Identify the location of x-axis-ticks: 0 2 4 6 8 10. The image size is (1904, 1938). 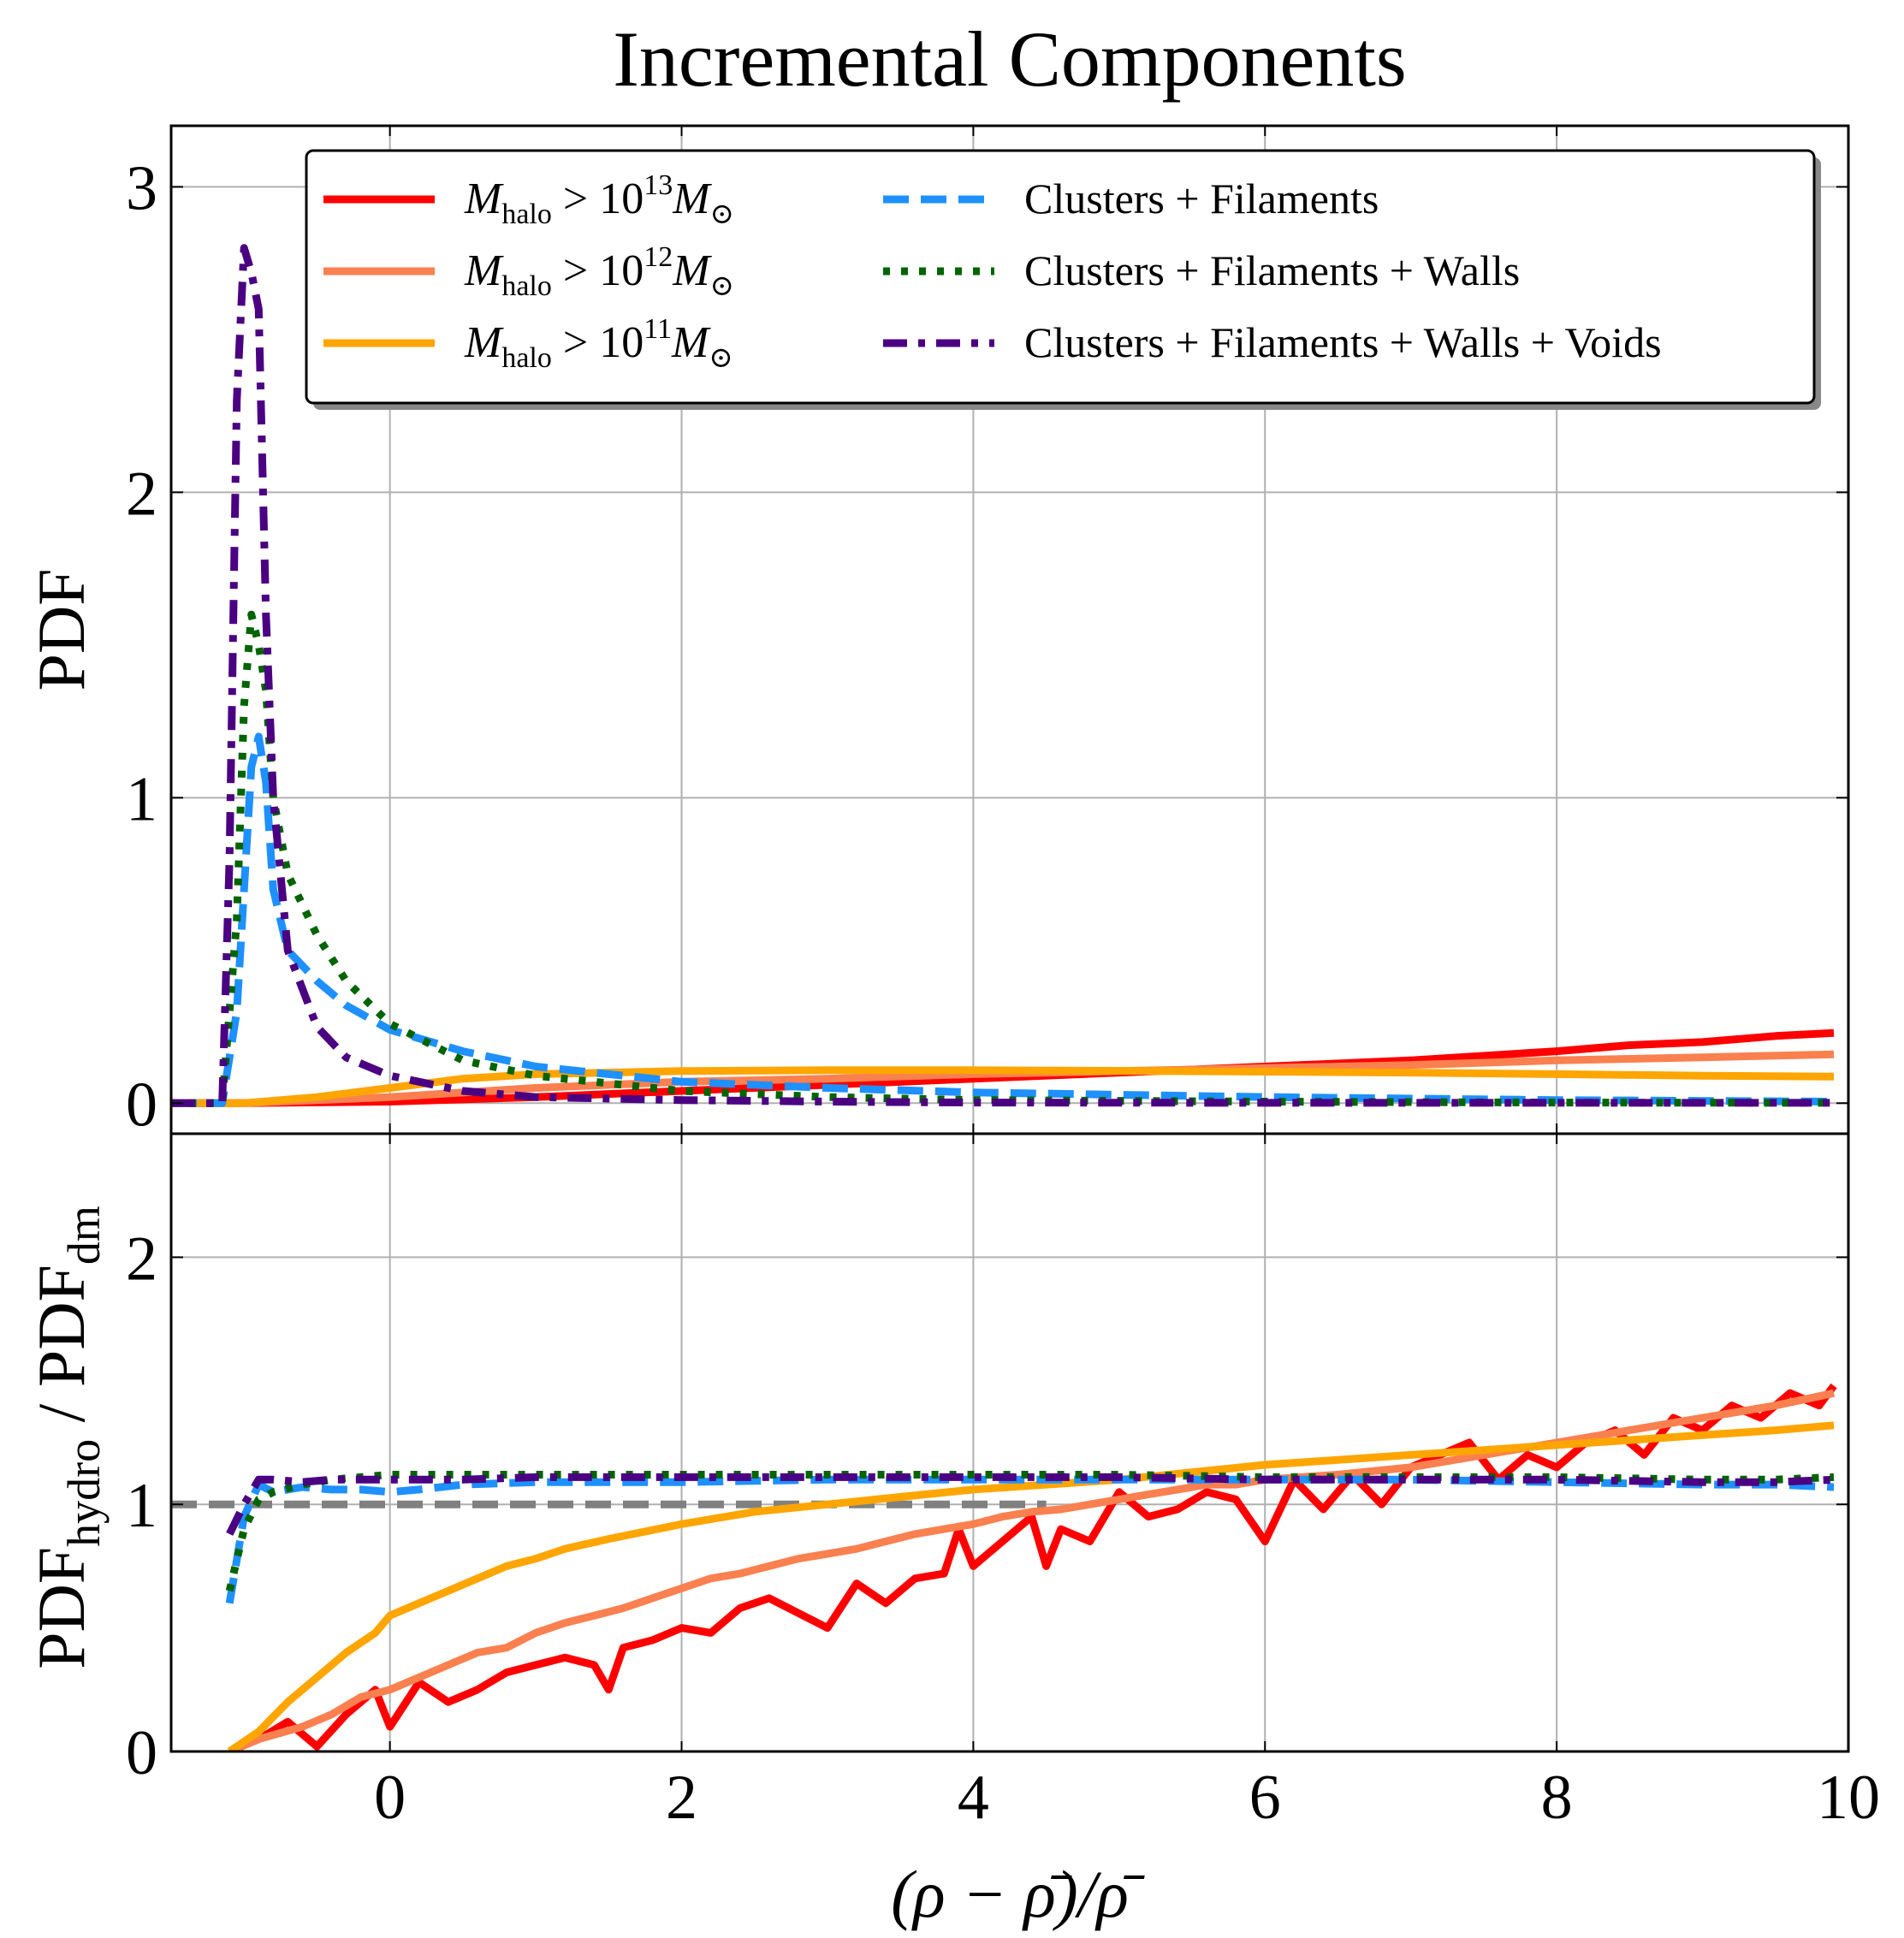
(1127, 1798).